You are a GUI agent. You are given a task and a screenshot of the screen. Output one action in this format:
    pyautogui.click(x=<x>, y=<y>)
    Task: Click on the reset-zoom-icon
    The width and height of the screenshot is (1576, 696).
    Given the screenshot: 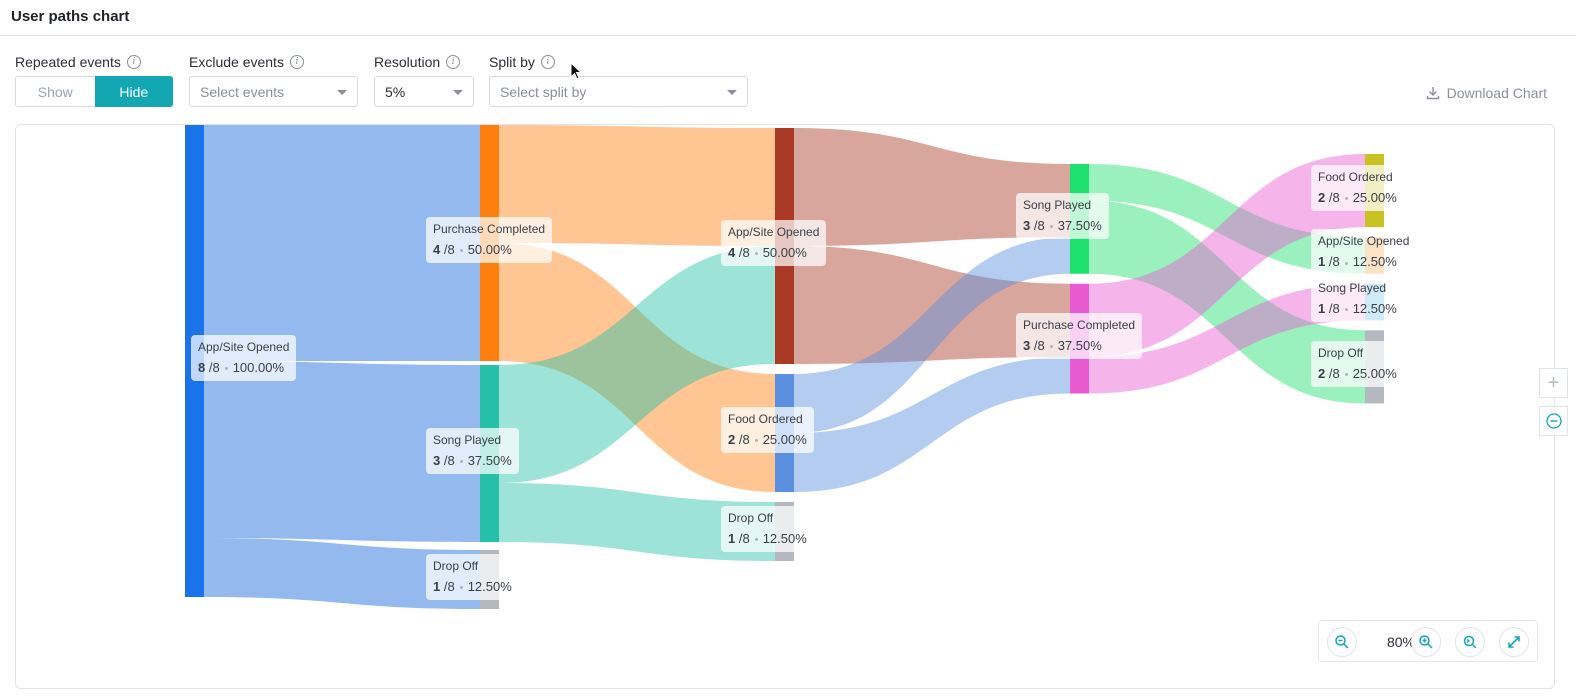 What is the action you would take?
    pyautogui.click(x=1470, y=642)
    